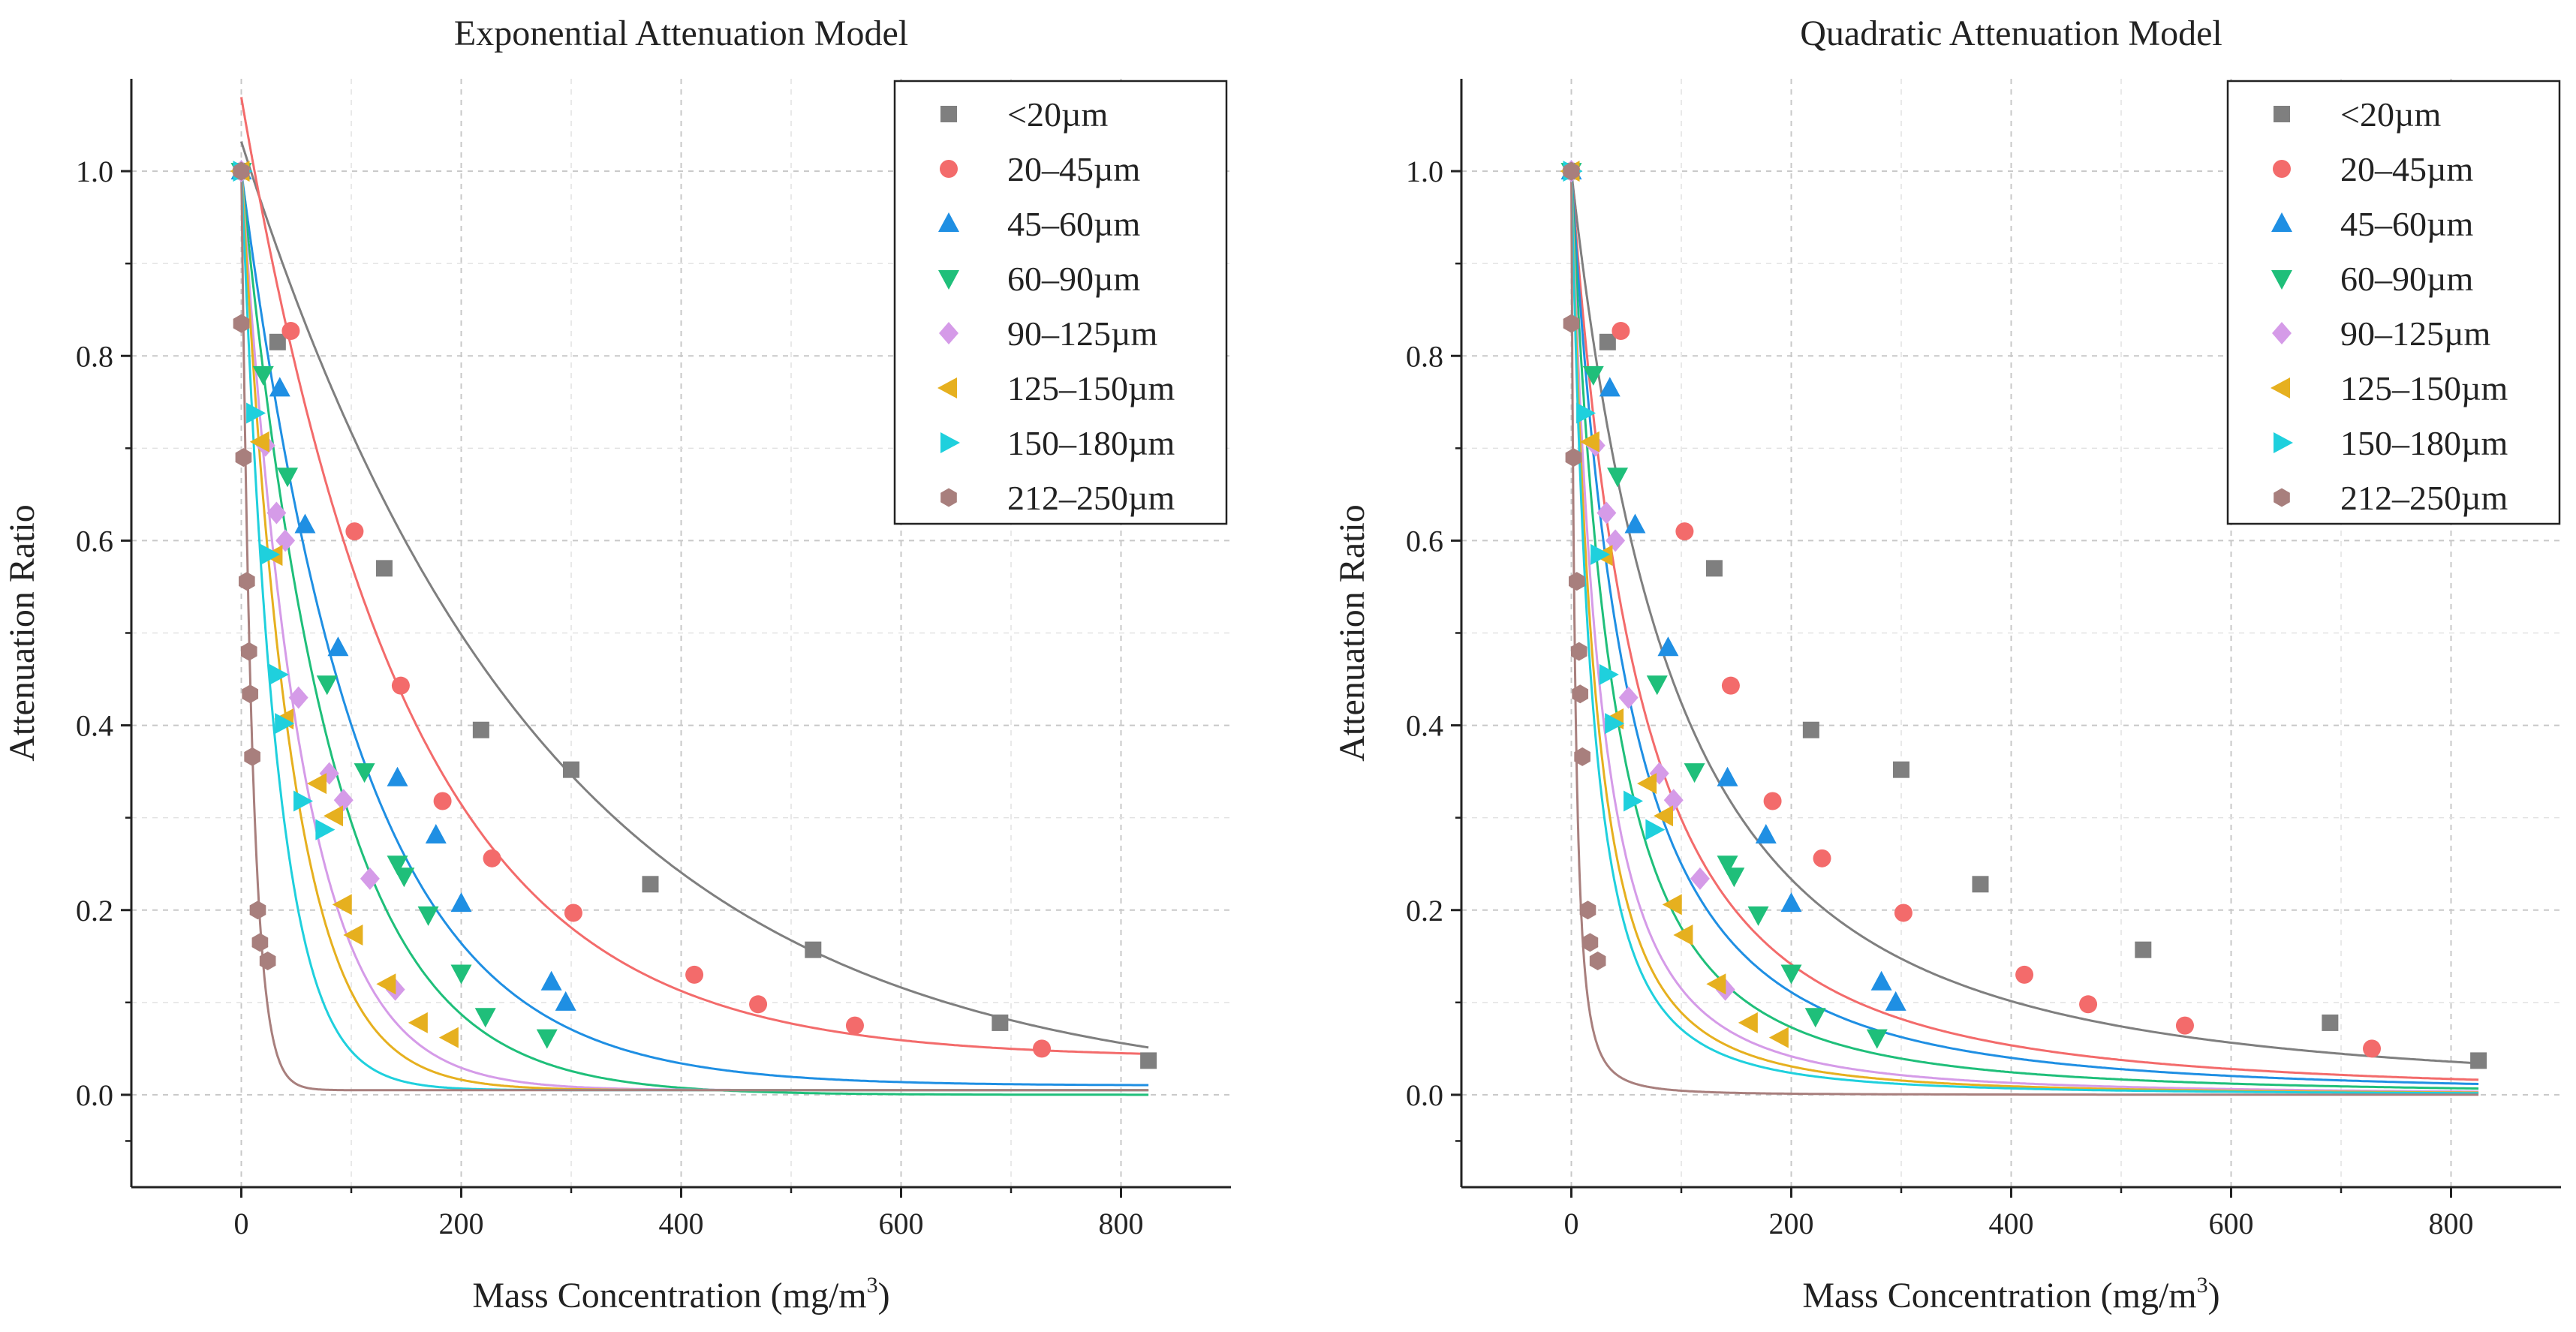 This screenshot has width=2576, height=1332. Describe the element at coordinates (94, 726) in the screenshot. I see `y-tick-label: 0.4` at that location.